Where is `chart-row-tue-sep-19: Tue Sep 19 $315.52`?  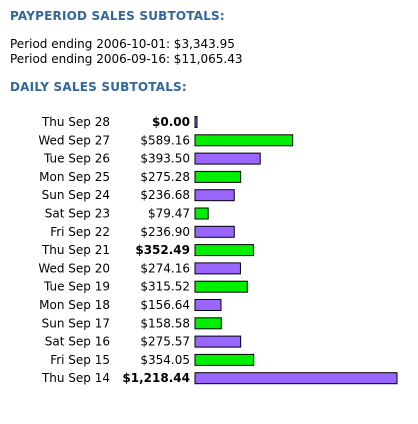 chart-row-tue-sep-19: Tue Sep 19 $315.52 is located at coordinates (145, 287).